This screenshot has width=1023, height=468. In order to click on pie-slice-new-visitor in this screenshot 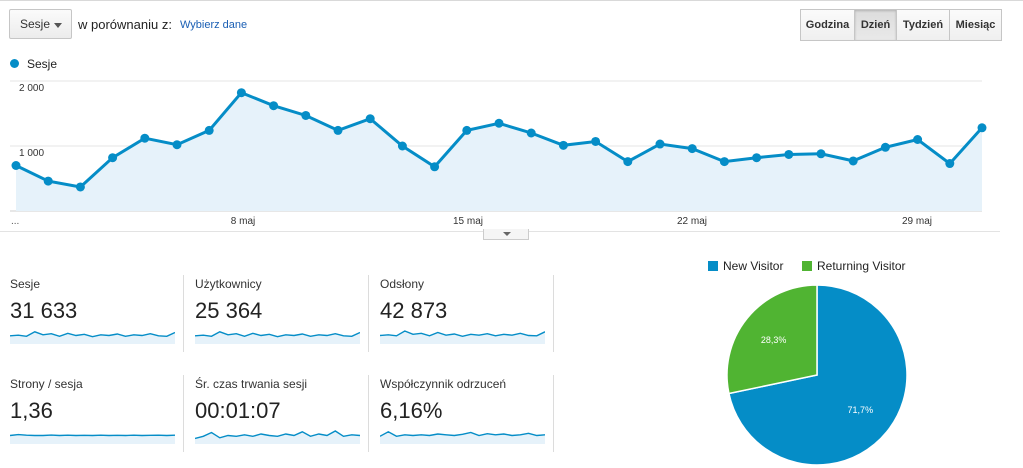, I will do `click(818, 375)`.